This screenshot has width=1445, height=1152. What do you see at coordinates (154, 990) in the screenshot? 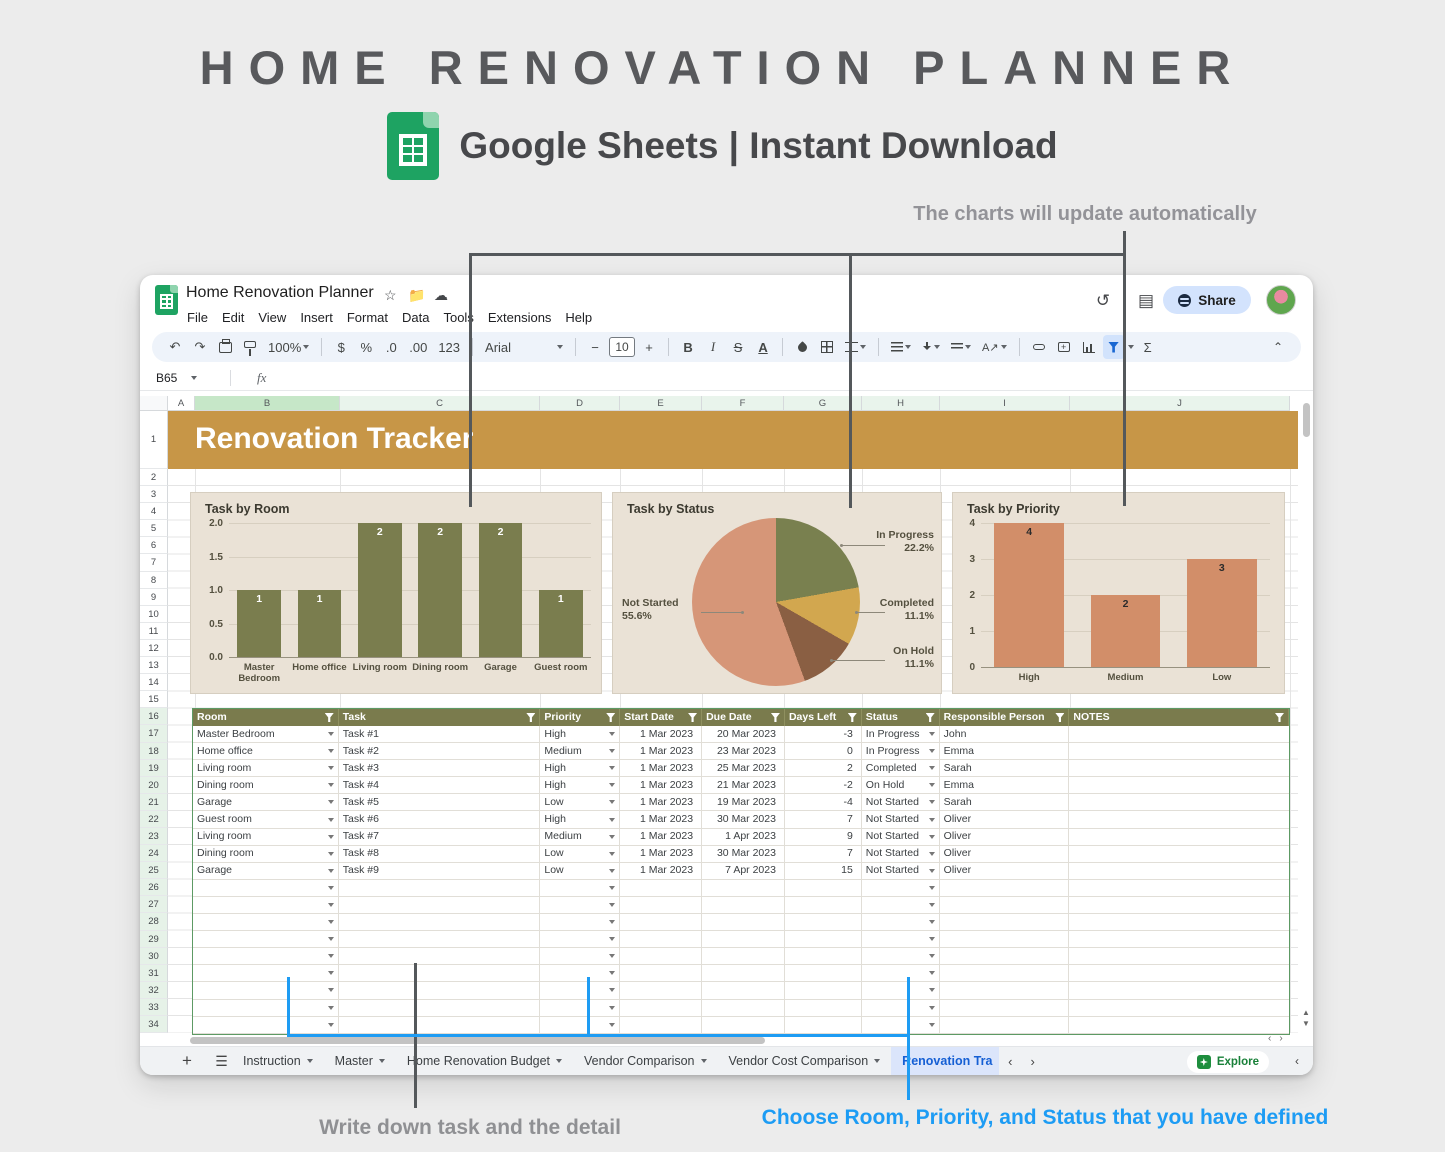
I see `row-header: 32` at bounding box center [154, 990].